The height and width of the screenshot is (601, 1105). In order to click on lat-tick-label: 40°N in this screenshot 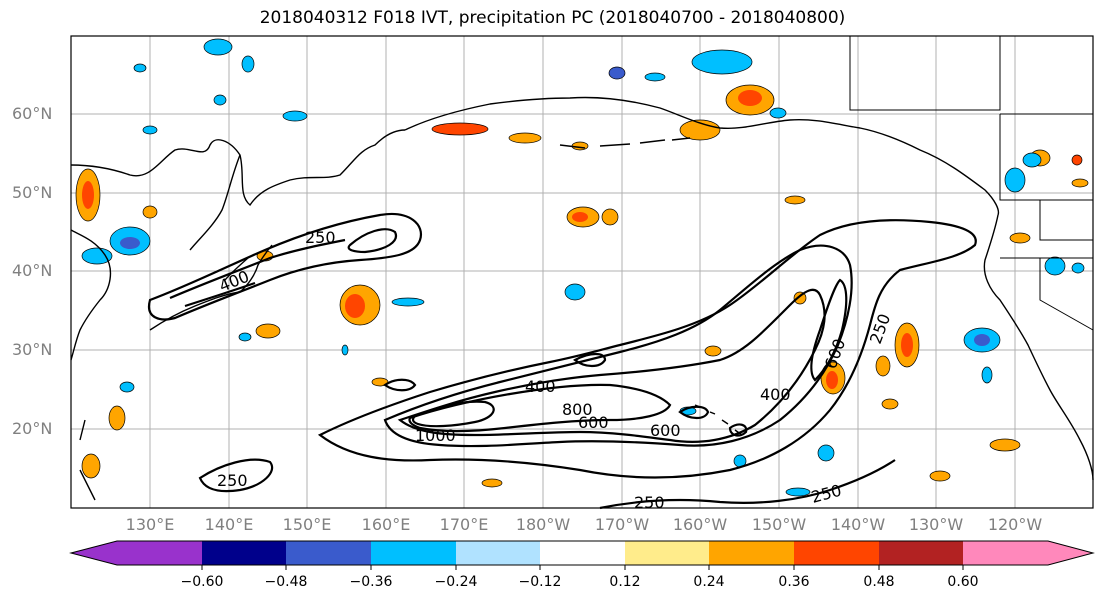, I will do `click(32, 270)`.